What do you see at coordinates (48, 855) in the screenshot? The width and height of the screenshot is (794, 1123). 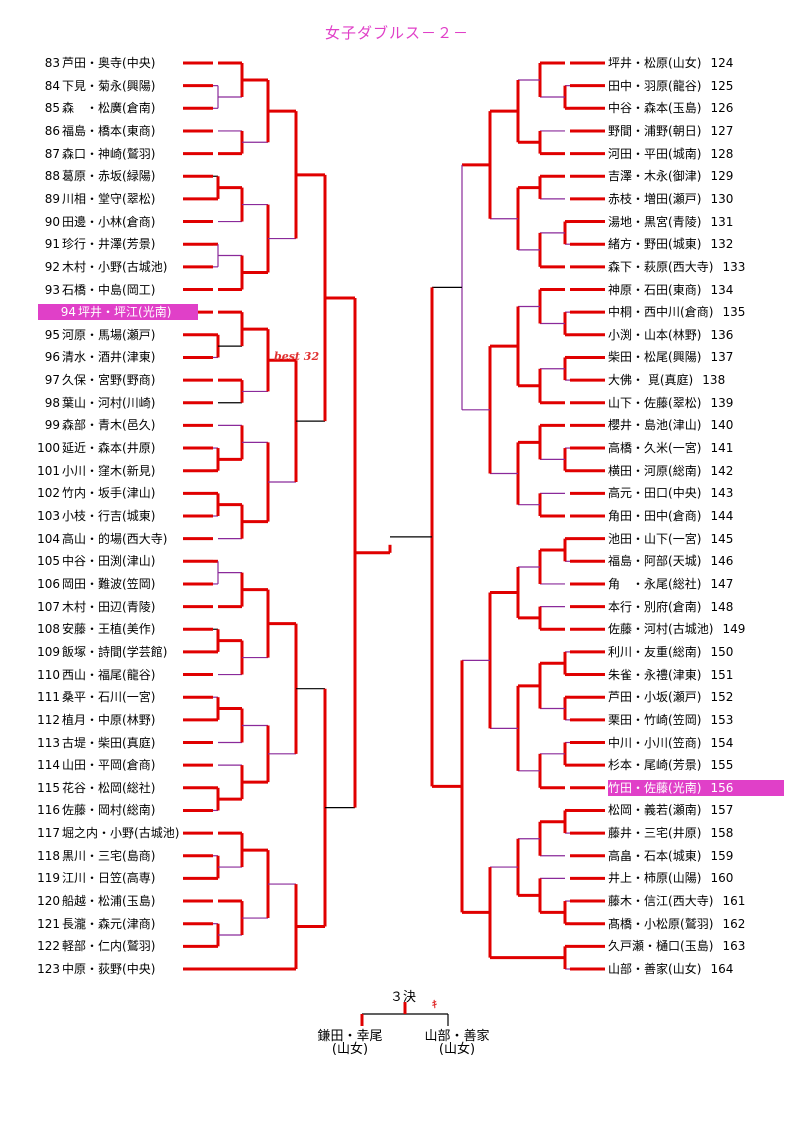 I see `entry-number: 118` at bounding box center [48, 855].